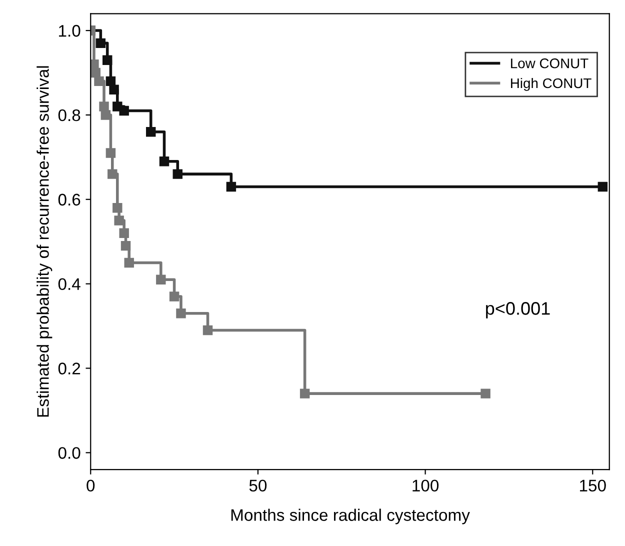 The height and width of the screenshot is (546, 625). Describe the element at coordinates (593, 486) in the screenshot. I see `x-tick-label: 150` at that location.